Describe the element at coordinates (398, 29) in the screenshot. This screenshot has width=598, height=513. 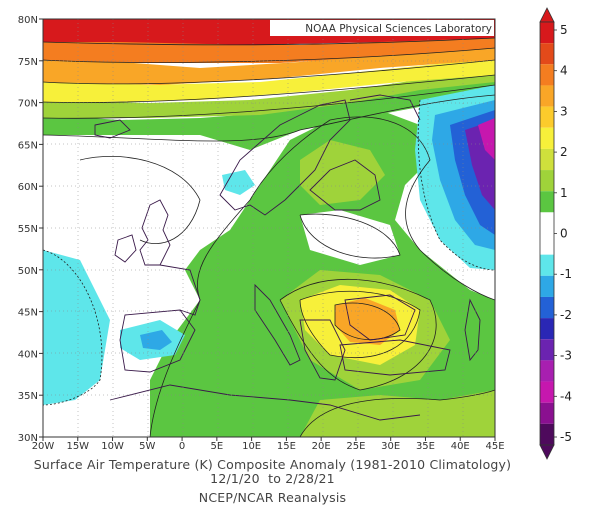
I see `credit-label: NOAA Physical Sciences Laboratory` at that location.